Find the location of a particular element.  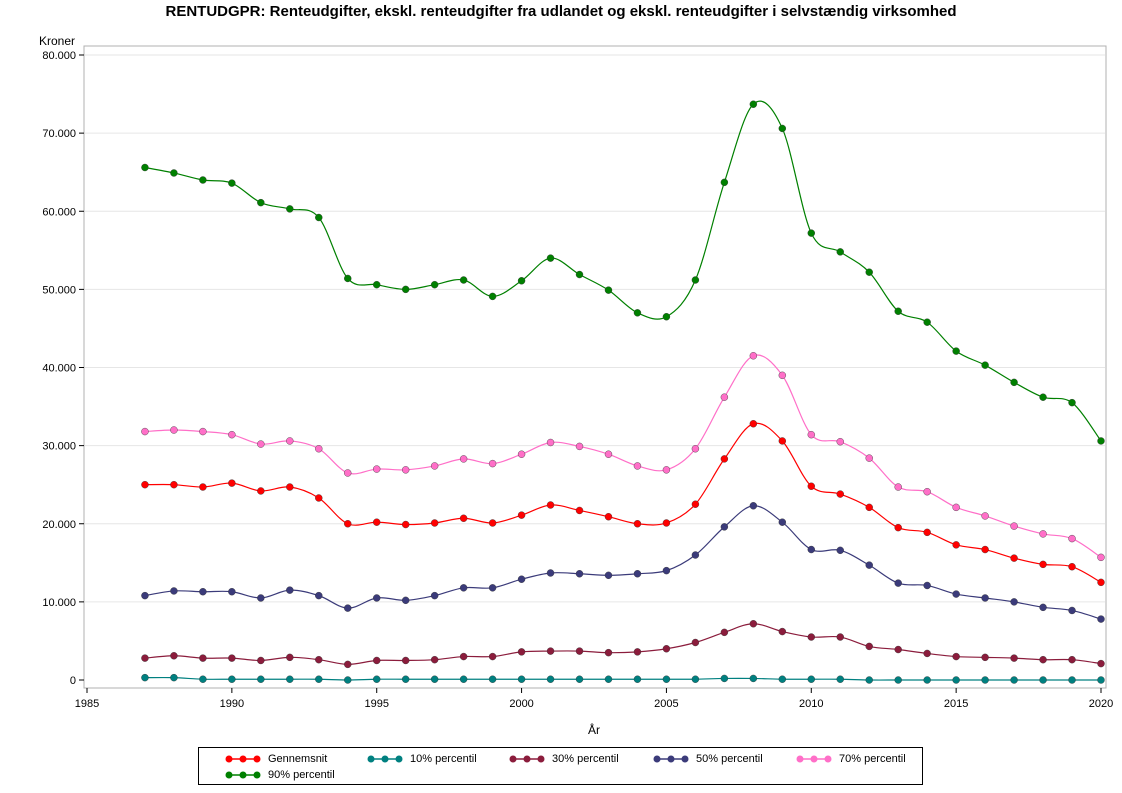

x-tick-label: 1995 is located at coordinates (376, 704).